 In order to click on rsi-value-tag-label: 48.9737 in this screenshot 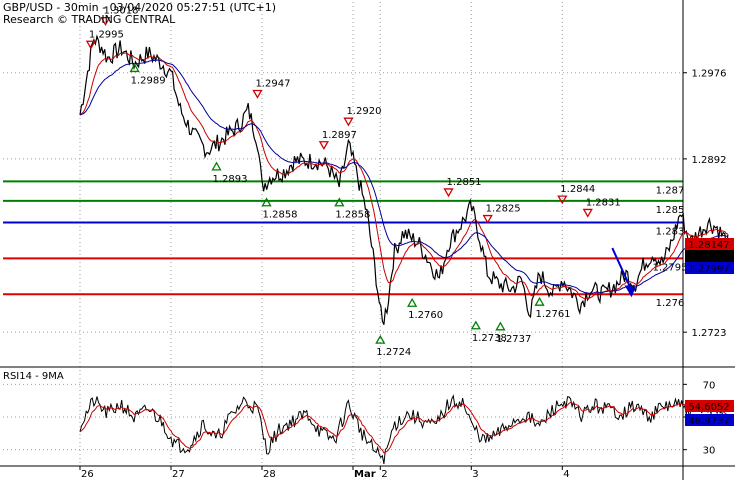, I will do `click(708, 421)`.